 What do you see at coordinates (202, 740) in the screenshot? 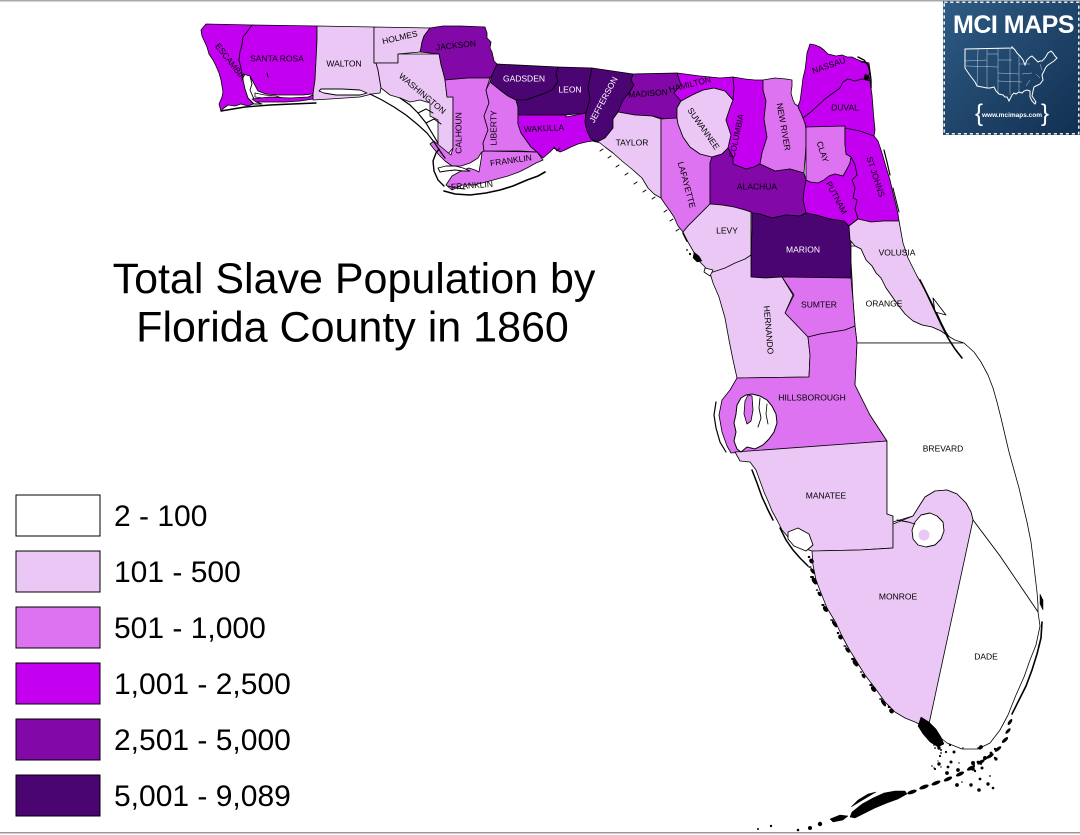
I see `svg-text: 2,501 - 5,000` at bounding box center [202, 740].